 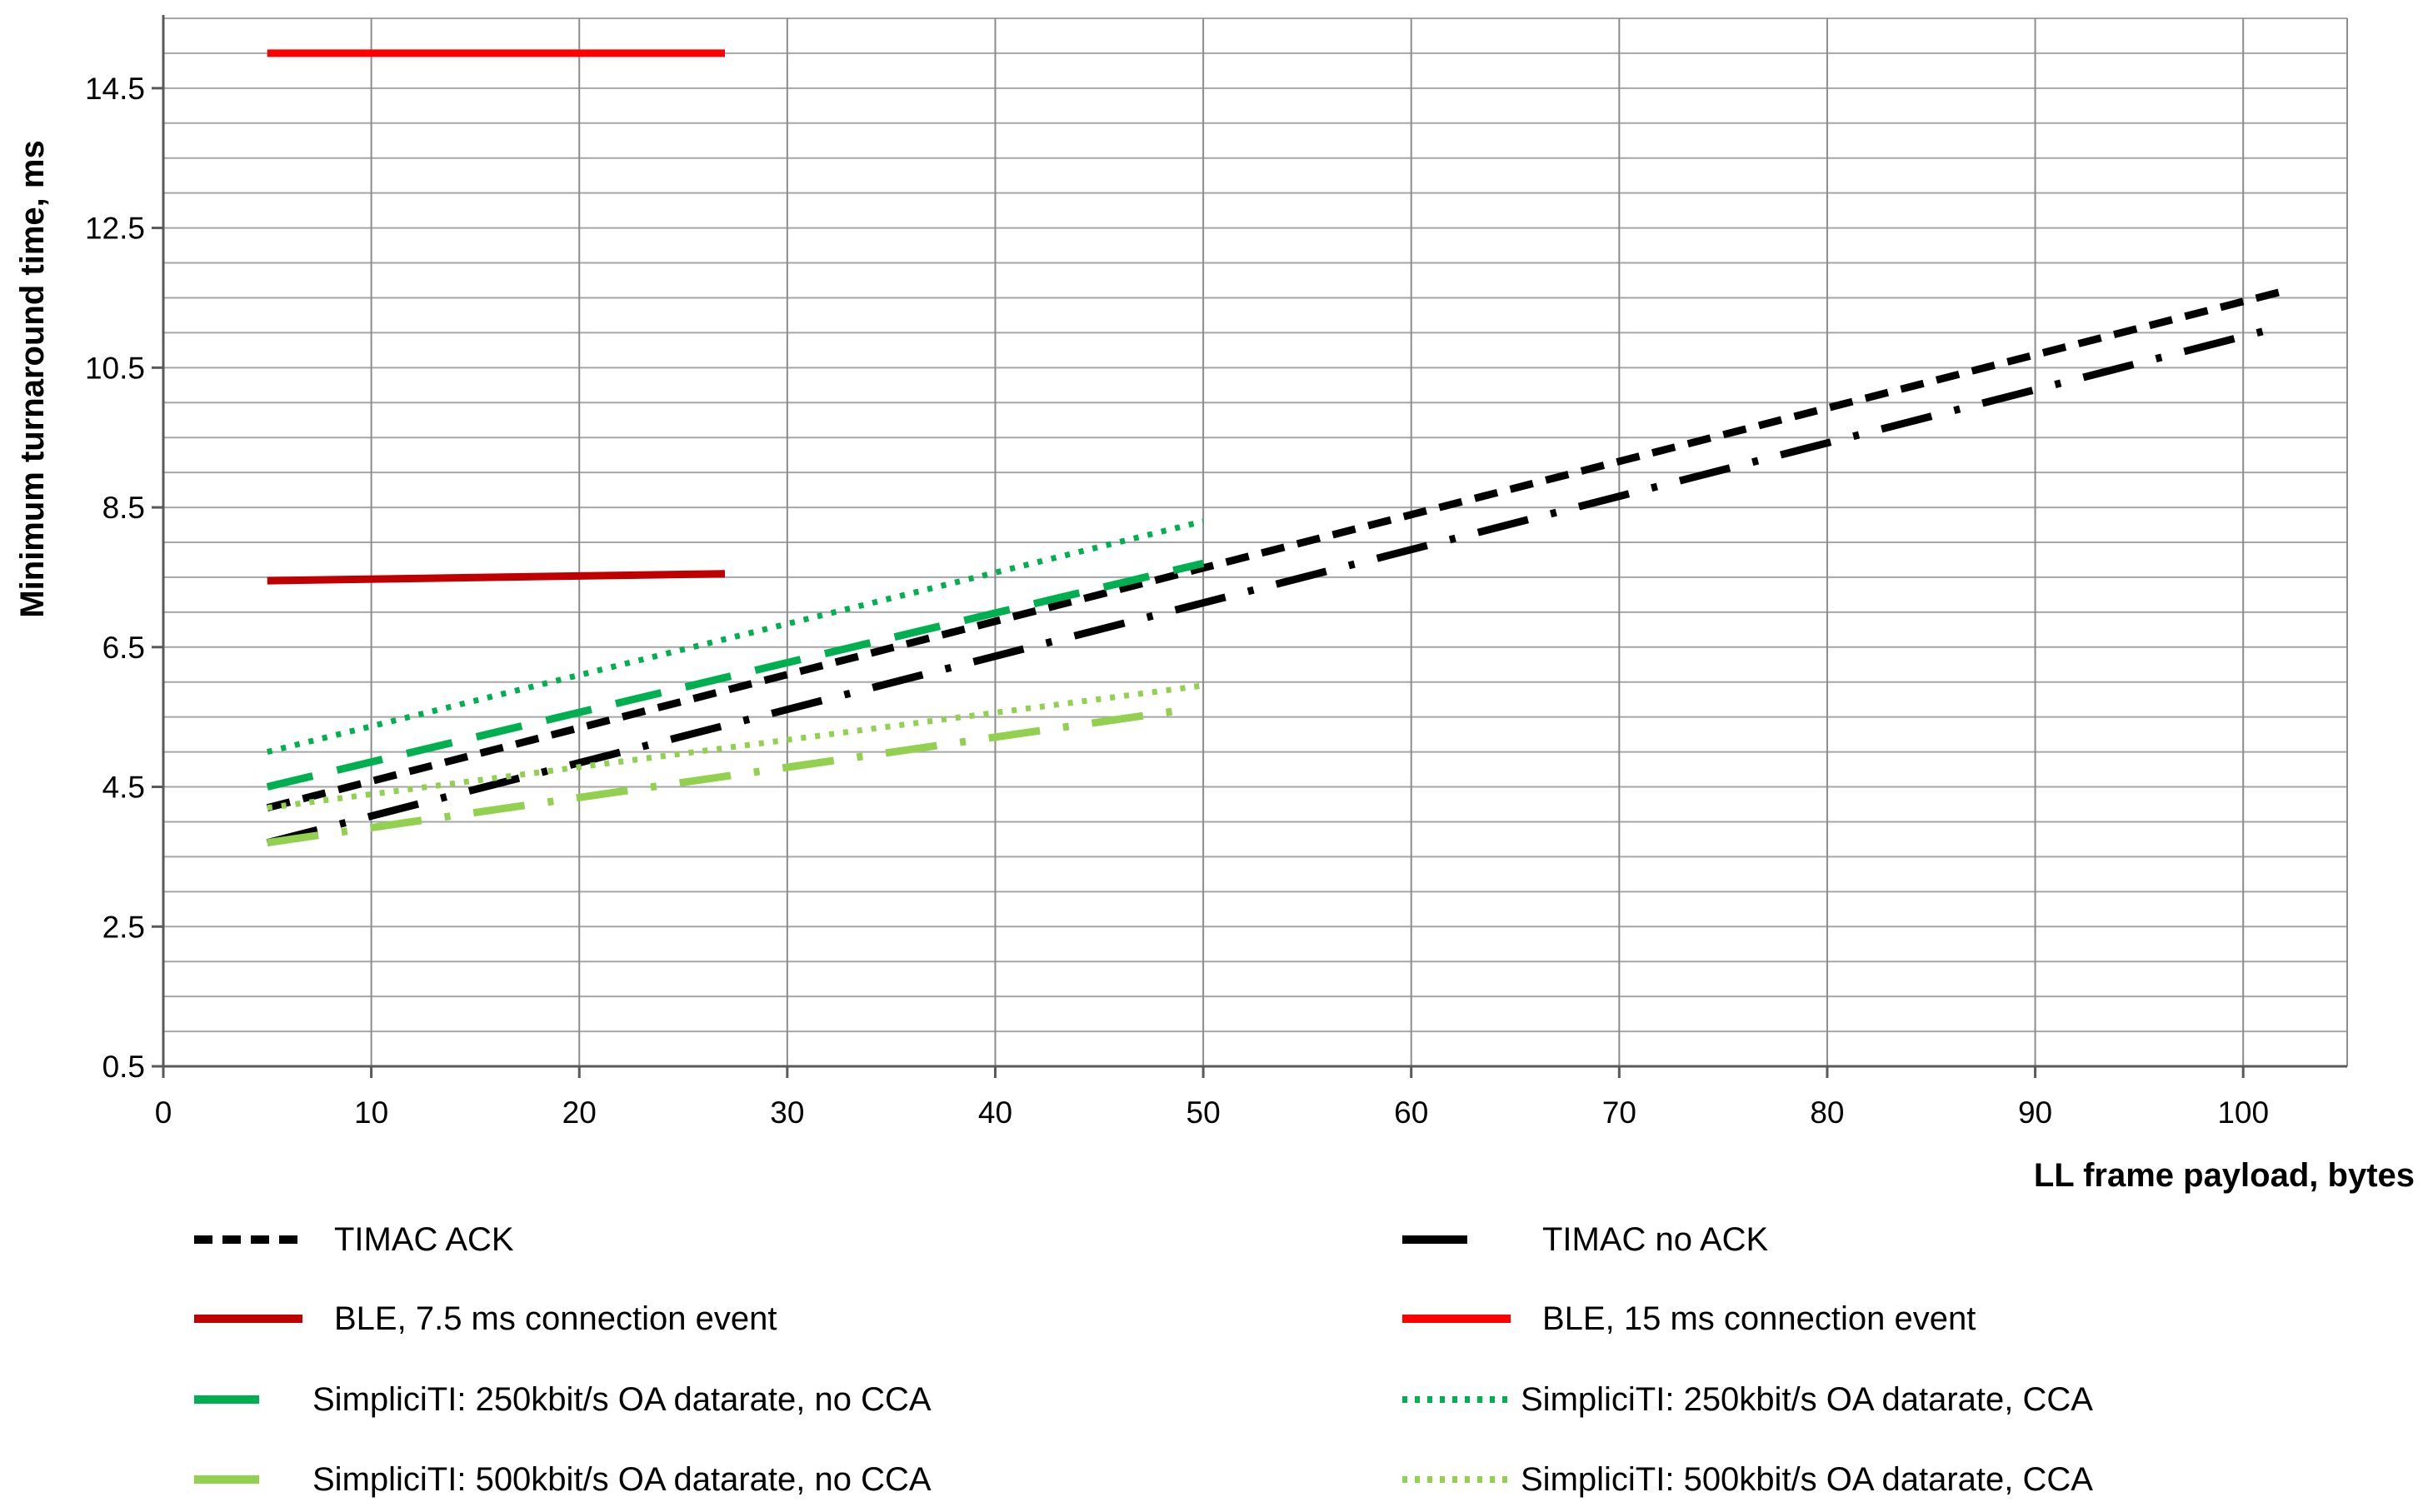 I want to click on y-tick-label: 8.5, so click(x=124, y=508).